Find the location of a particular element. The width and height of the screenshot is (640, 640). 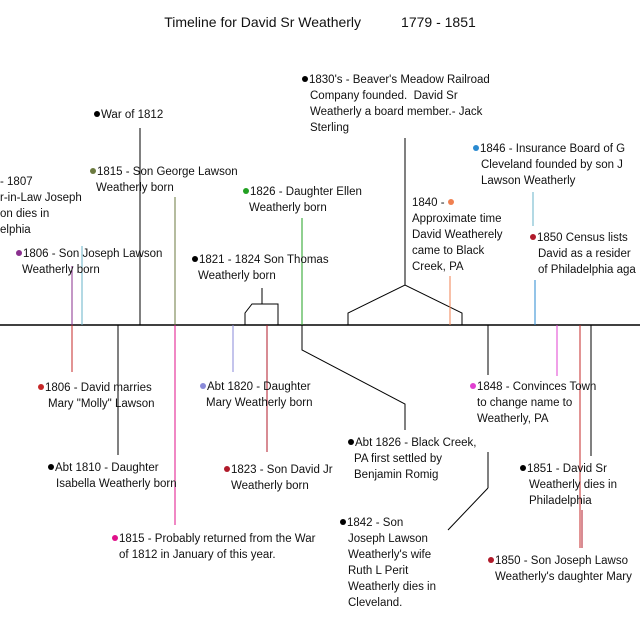

event-war1812-line1: War of 1812 is located at coordinates (132, 115).